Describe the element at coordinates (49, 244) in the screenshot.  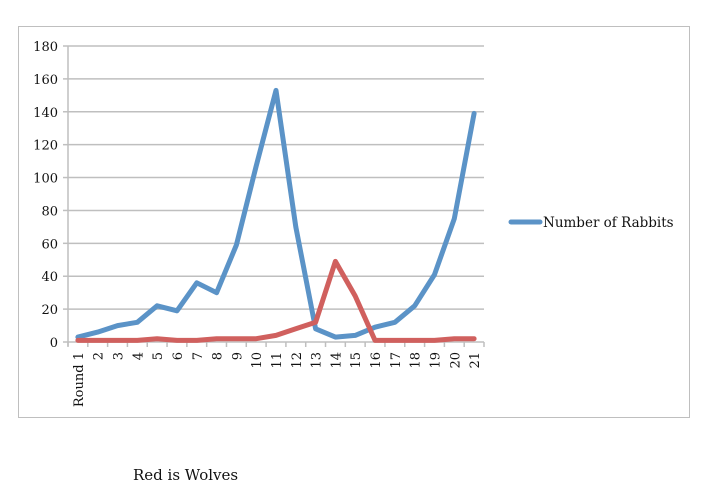
I see `y-tick-label: 60` at that location.